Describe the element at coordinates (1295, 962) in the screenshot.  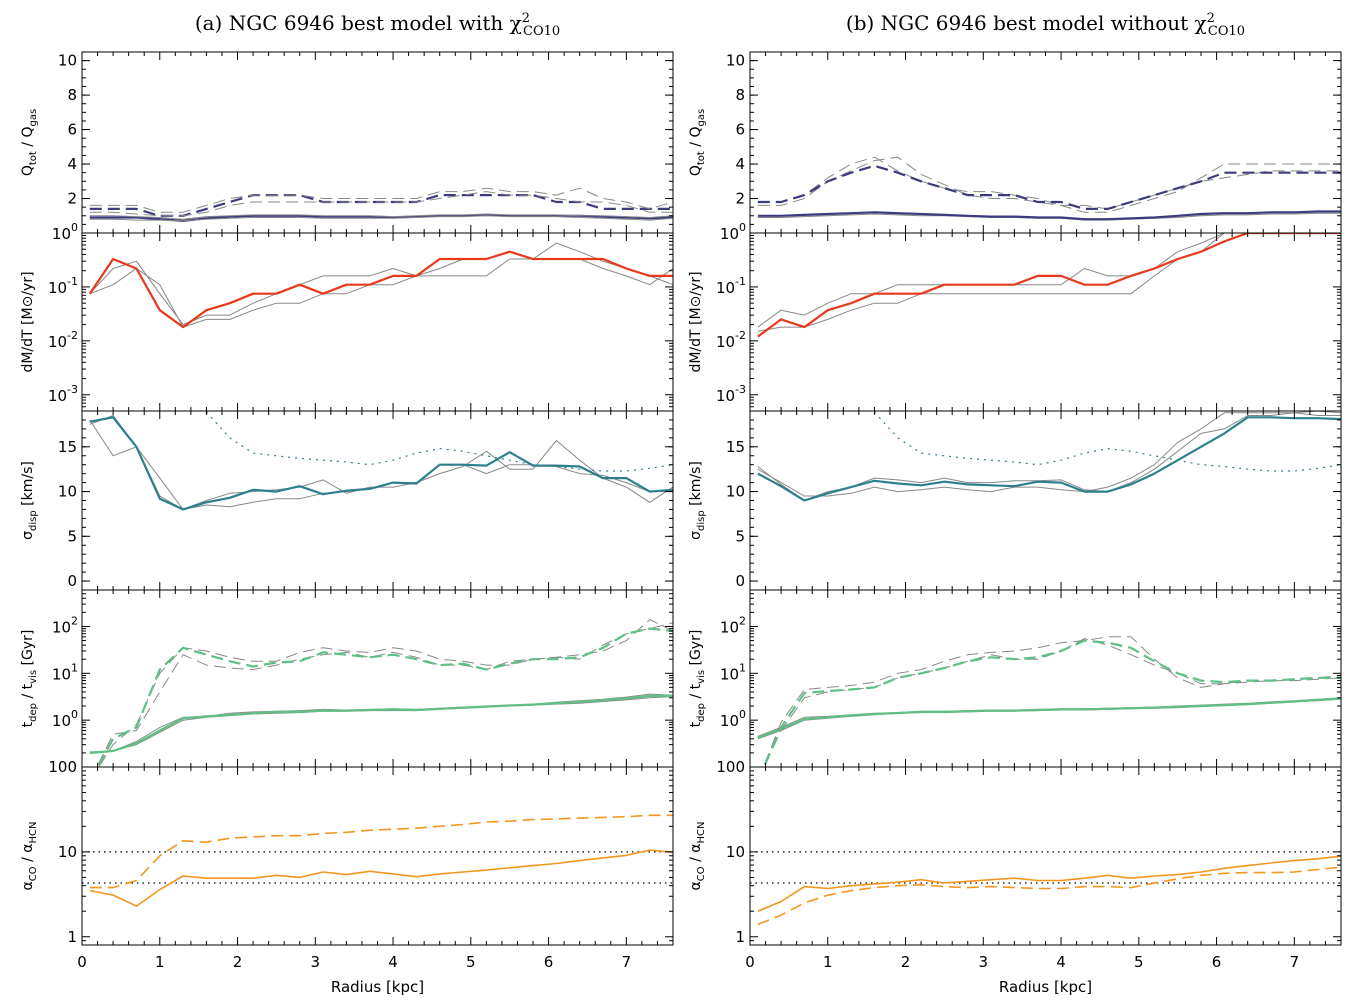
I see `x-tick-label: 7` at that location.